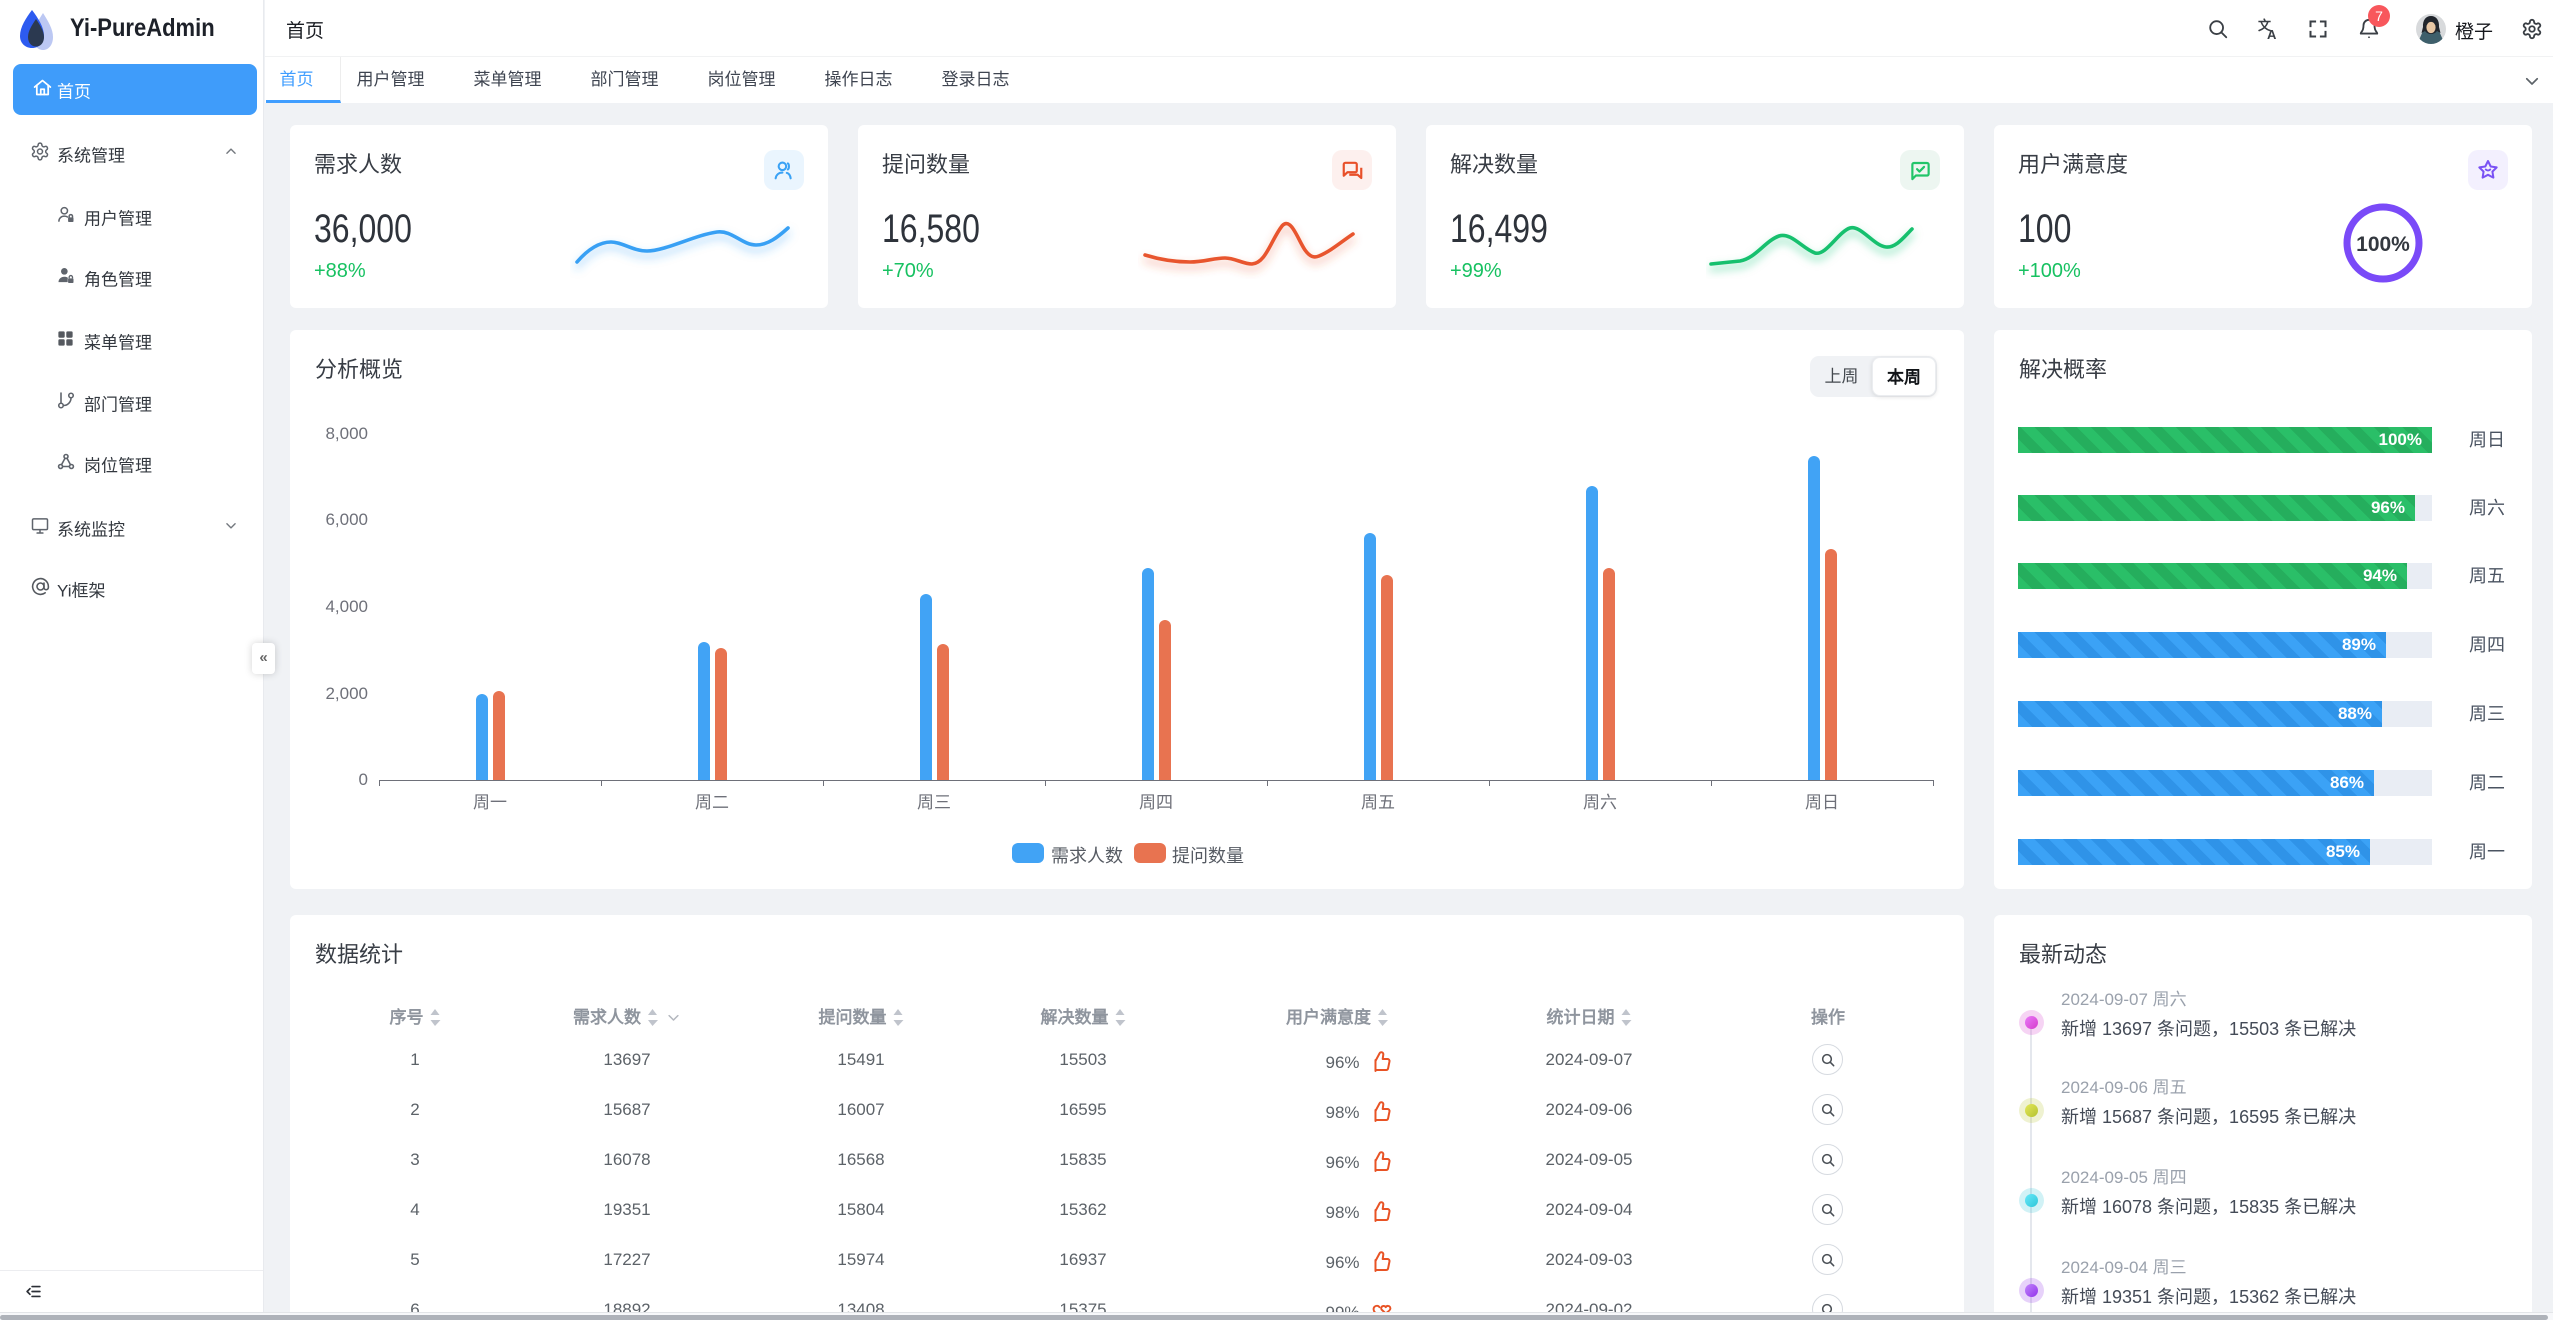  I want to click on svg-text: 100%, so click(2383, 244).